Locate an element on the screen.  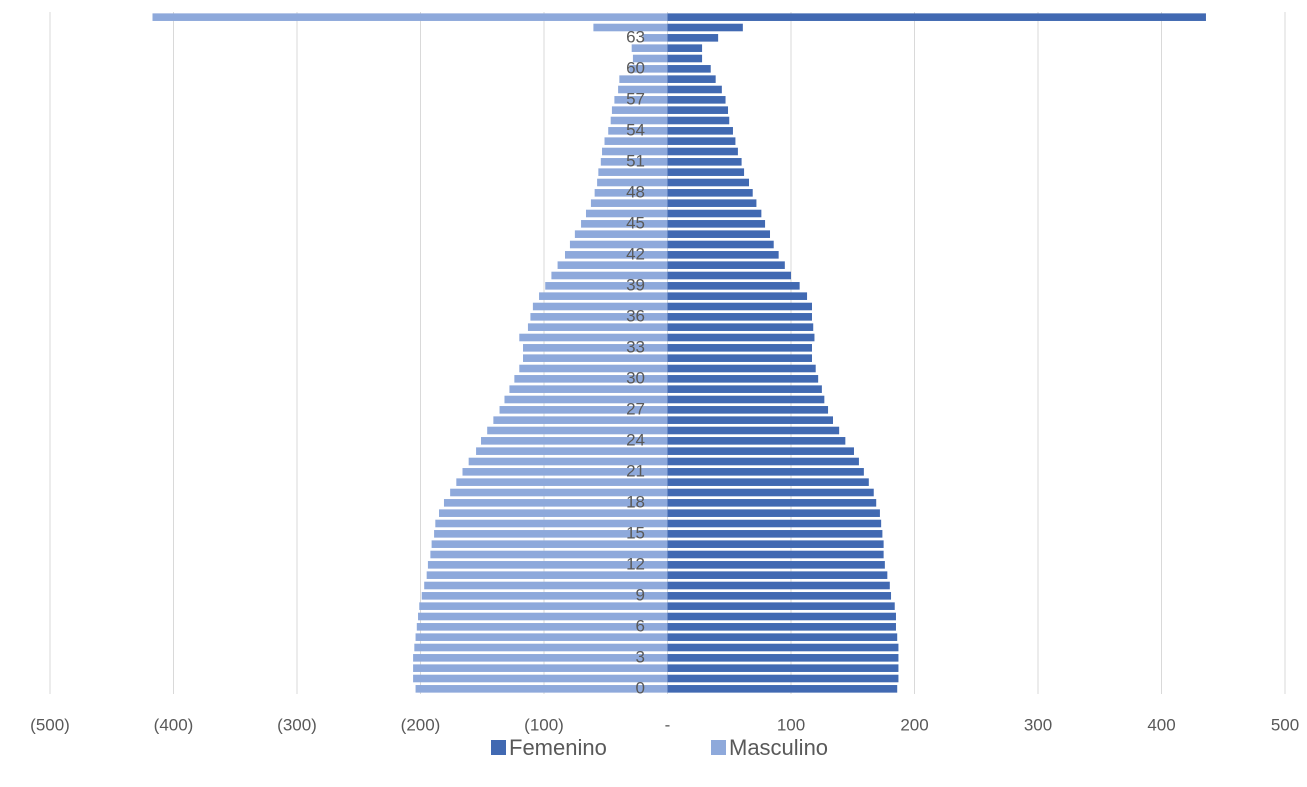
x-tick-label: (200) is located at coordinates (421, 724).